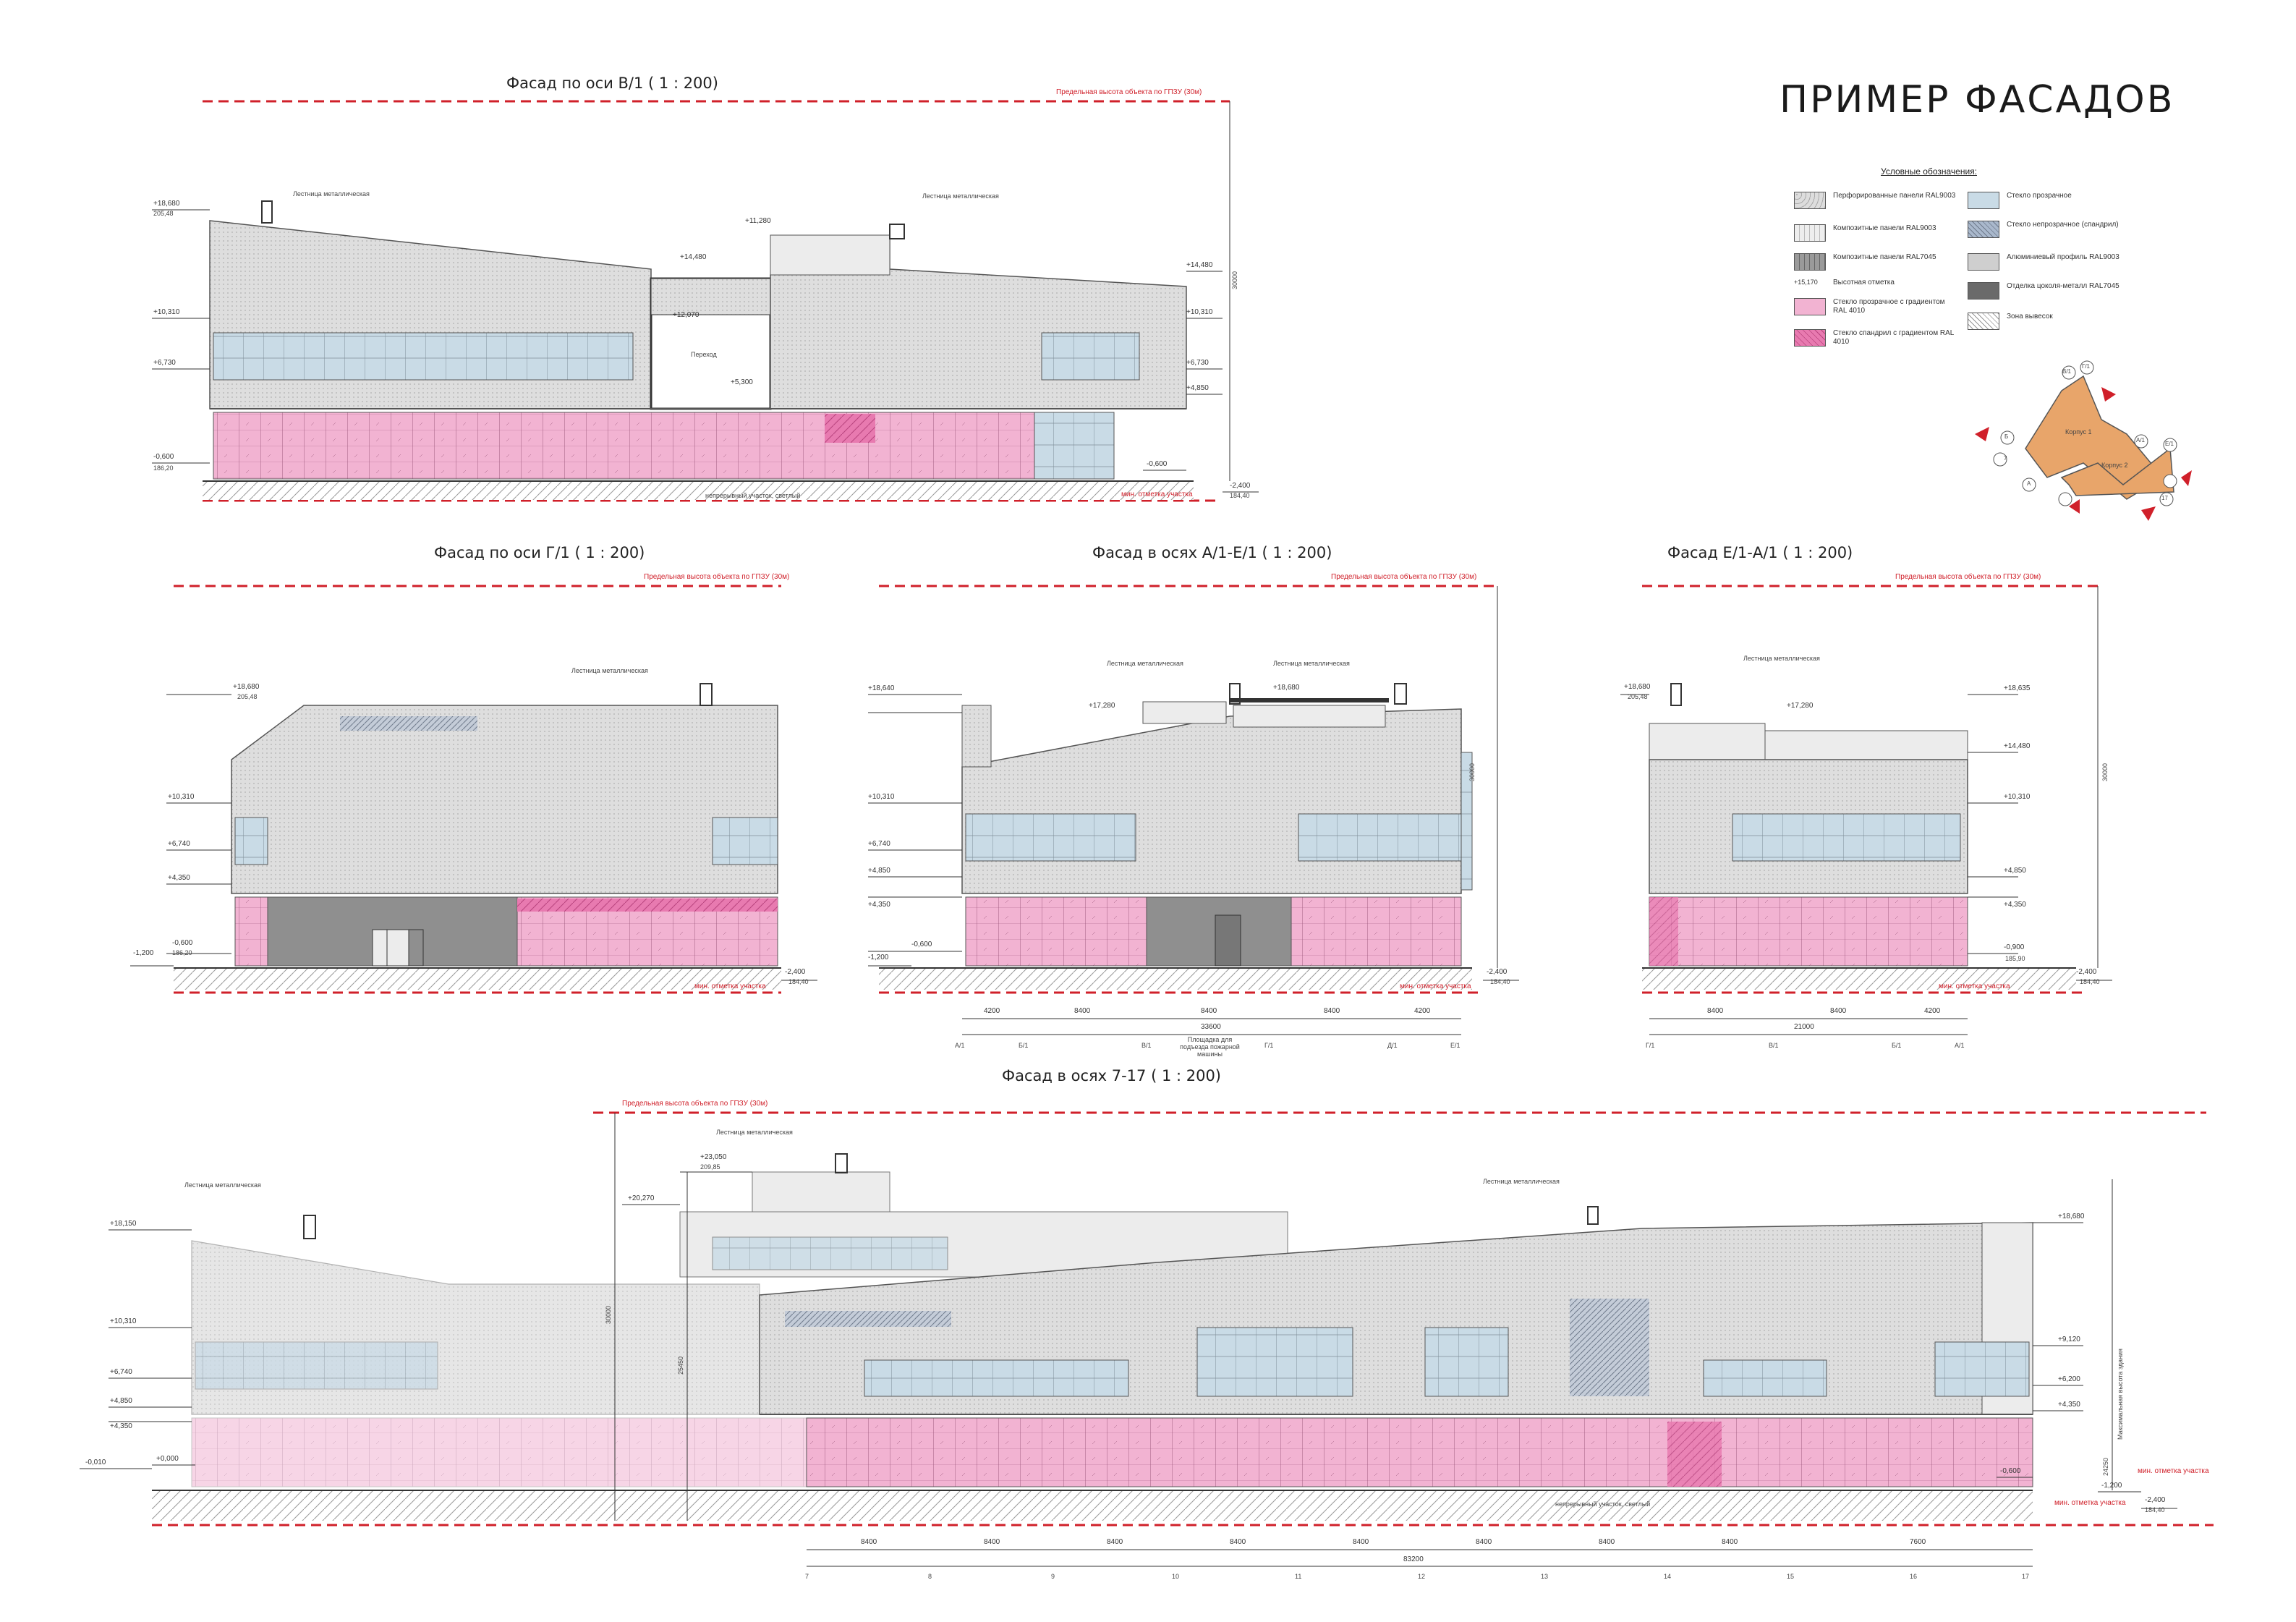 The height and width of the screenshot is (1622, 2296). Describe the element at coordinates (1875, 200) in the screenshot. I see `legend-item: Перфорированные панели RAL9003` at that location.